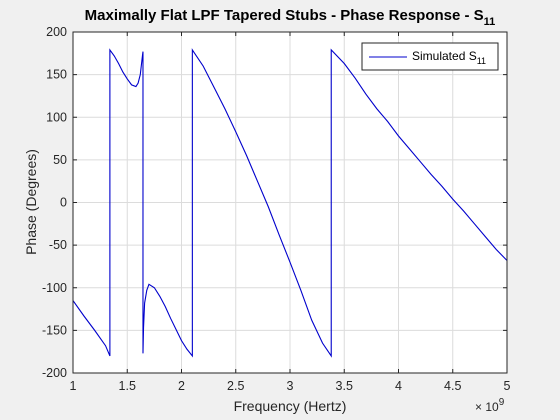 Image resolution: width=560 pixels, height=420 pixels. Describe the element at coordinates (290, 406) in the screenshot. I see `x-axis-label: Frequency (Hertz)` at that location.